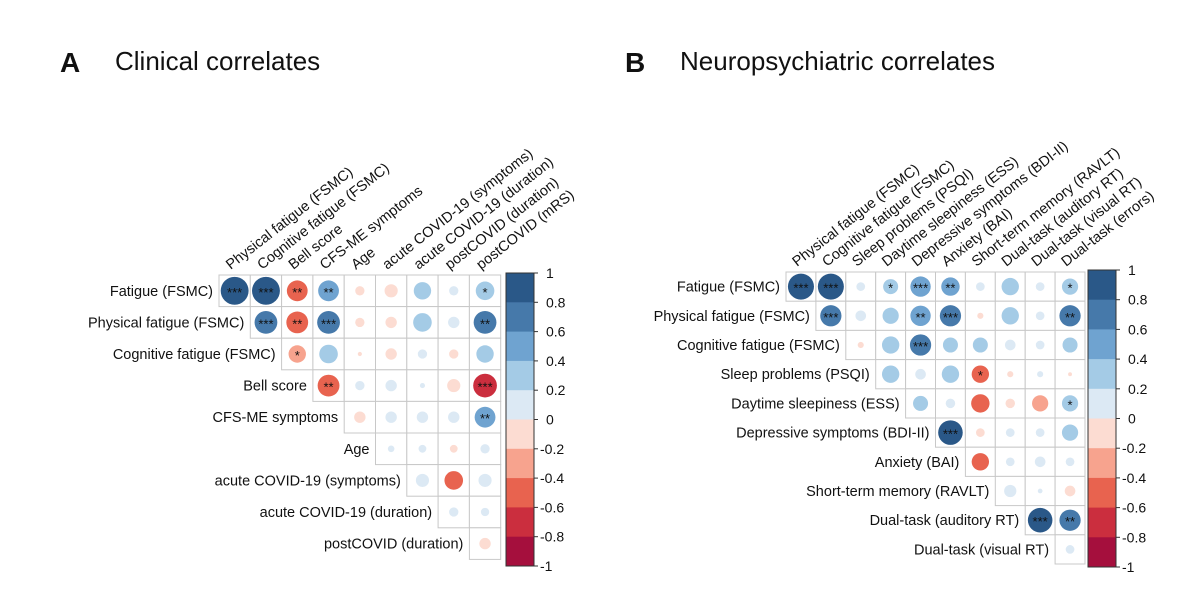 Image resolution: width=1200 pixels, height=592 pixels. Describe the element at coordinates (161, 292) in the screenshot. I see `row-label: Fatigue (FSMC)` at that location.